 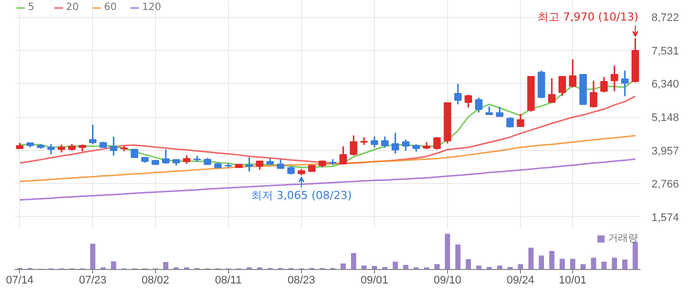 I want to click on annotation: 최저 3,065 (08/23), so click(x=301, y=195).